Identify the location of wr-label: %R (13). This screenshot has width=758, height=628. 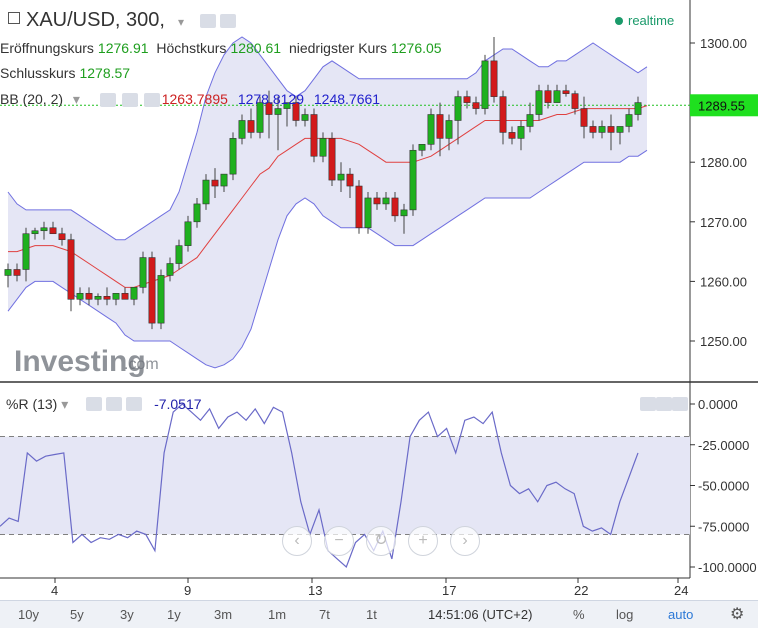
(32, 404).